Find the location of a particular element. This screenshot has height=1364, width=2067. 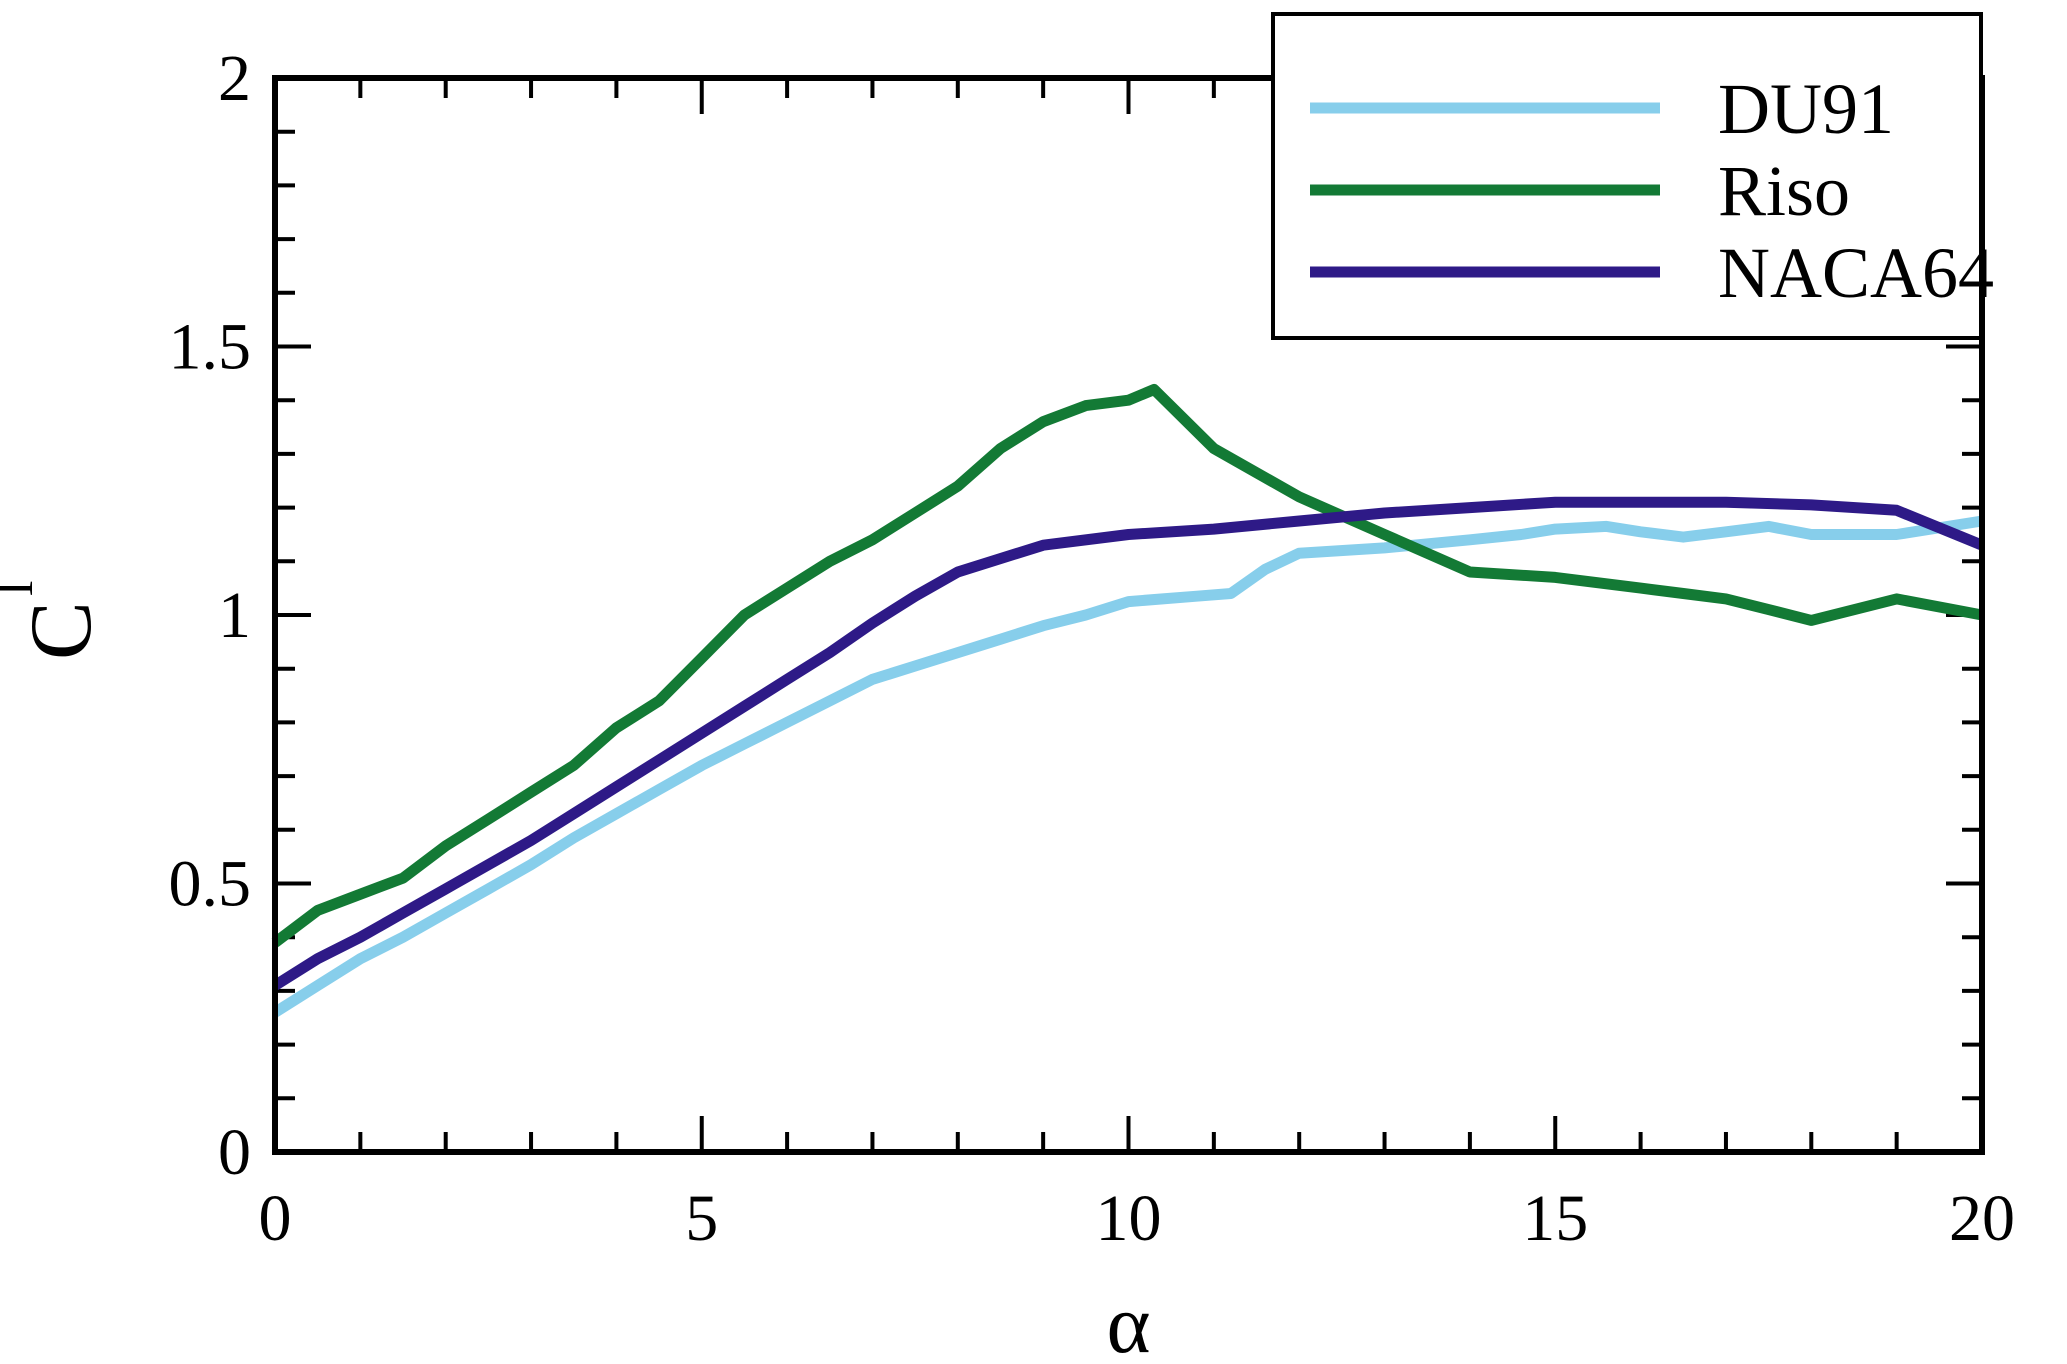

y-tick-label: 0 is located at coordinates (234, 1152).